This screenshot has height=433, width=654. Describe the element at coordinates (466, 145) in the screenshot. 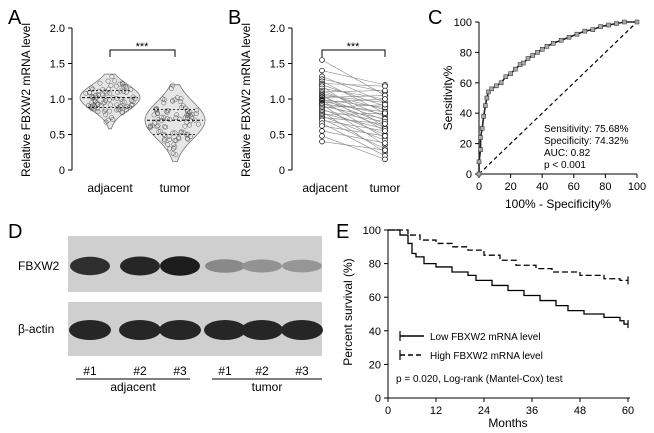

I see `panel-c-y-tick-label: 20` at that location.